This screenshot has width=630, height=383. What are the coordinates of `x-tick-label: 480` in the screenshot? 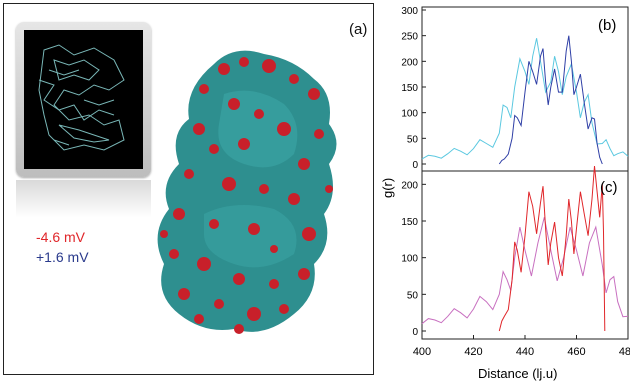 It's located at (624, 352).